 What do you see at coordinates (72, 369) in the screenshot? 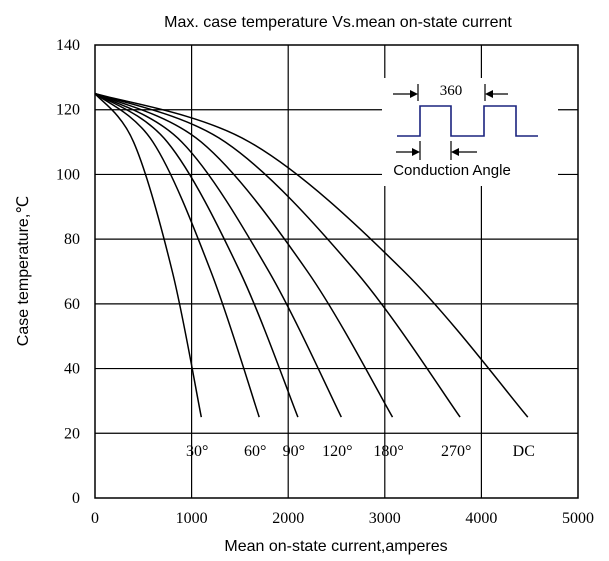
I see `y-tick-label-40: 40` at bounding box center [72, 369].